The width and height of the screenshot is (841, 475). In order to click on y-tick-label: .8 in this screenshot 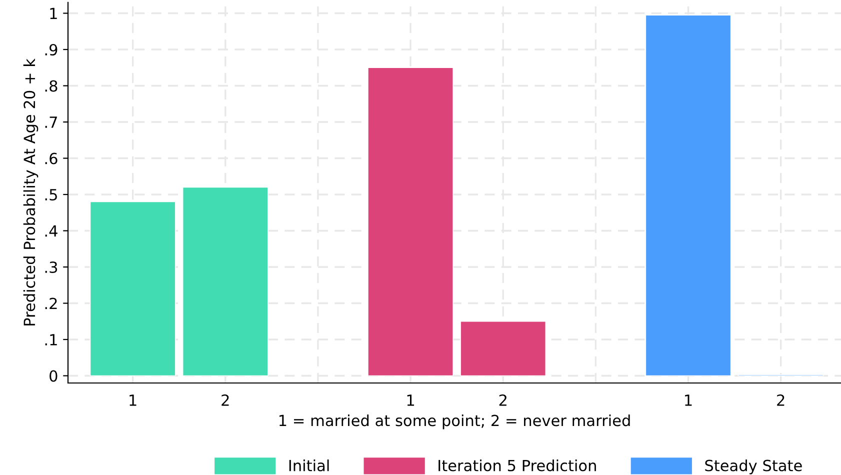, I will do `click(51, 86)`.